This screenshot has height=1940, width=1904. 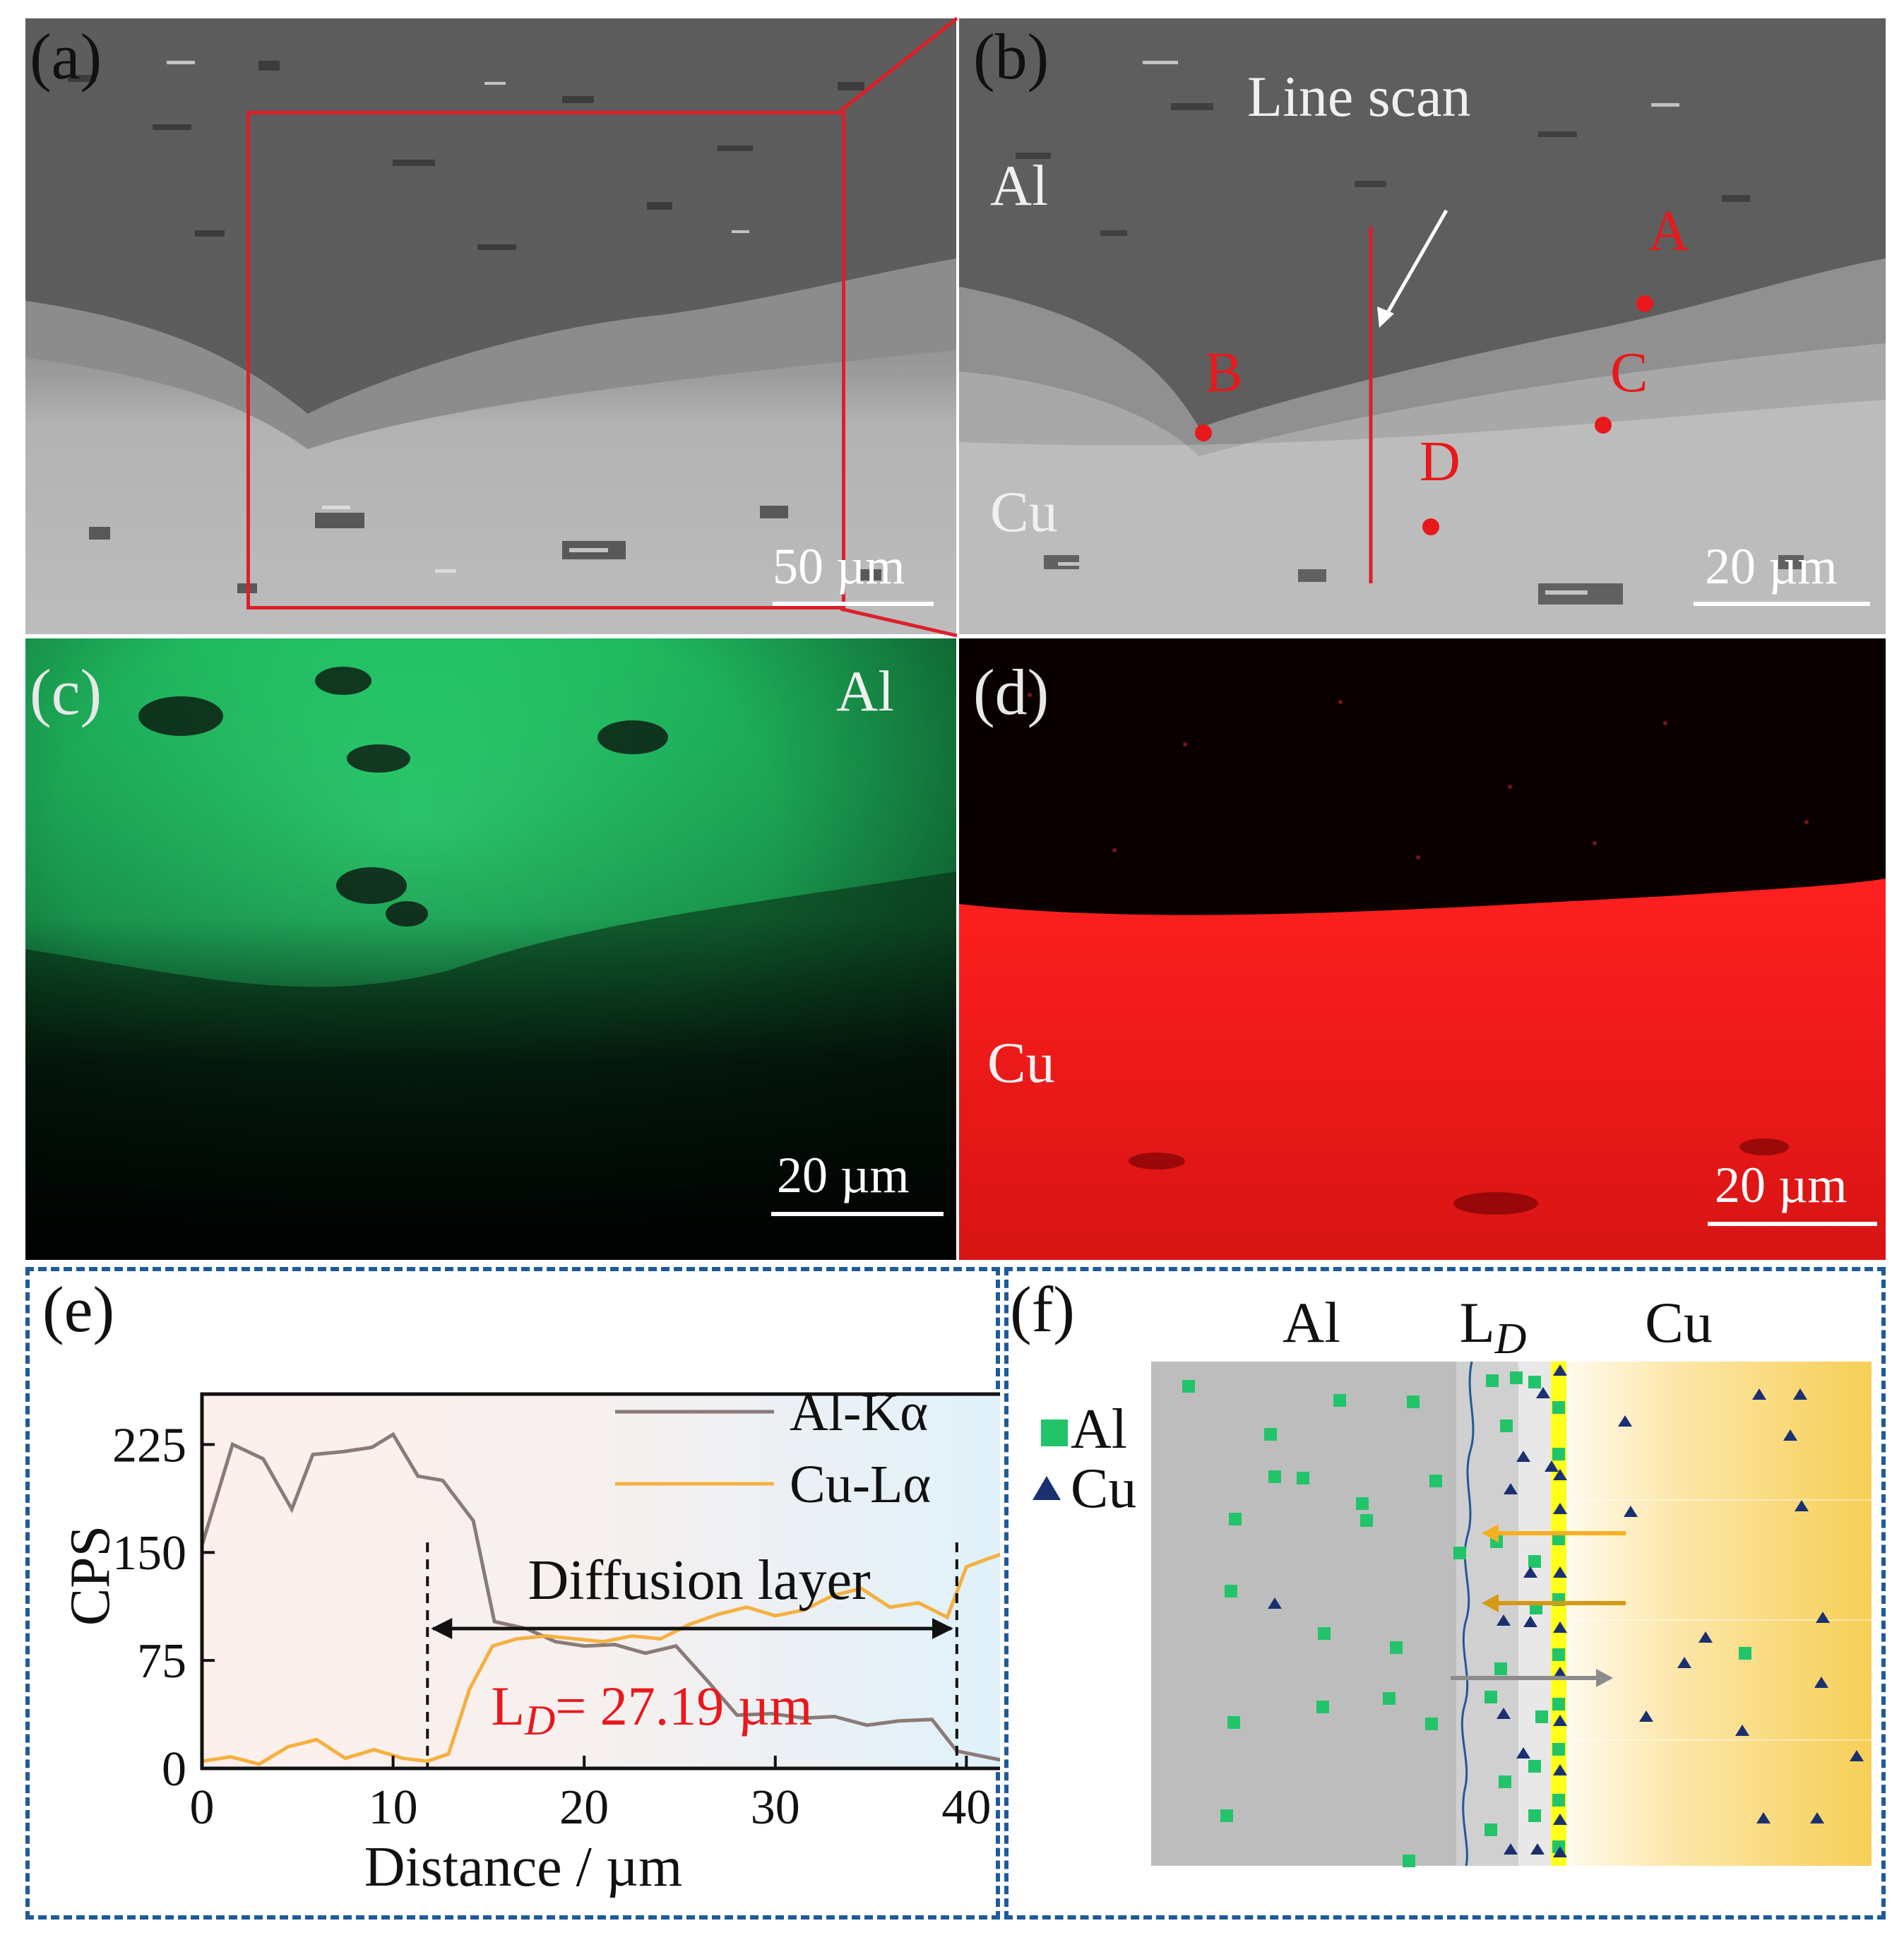 What do you see at coordinates (1719, 1614) in the screenshot?
I see `cu-block` at bounding box center [1719, 1614].